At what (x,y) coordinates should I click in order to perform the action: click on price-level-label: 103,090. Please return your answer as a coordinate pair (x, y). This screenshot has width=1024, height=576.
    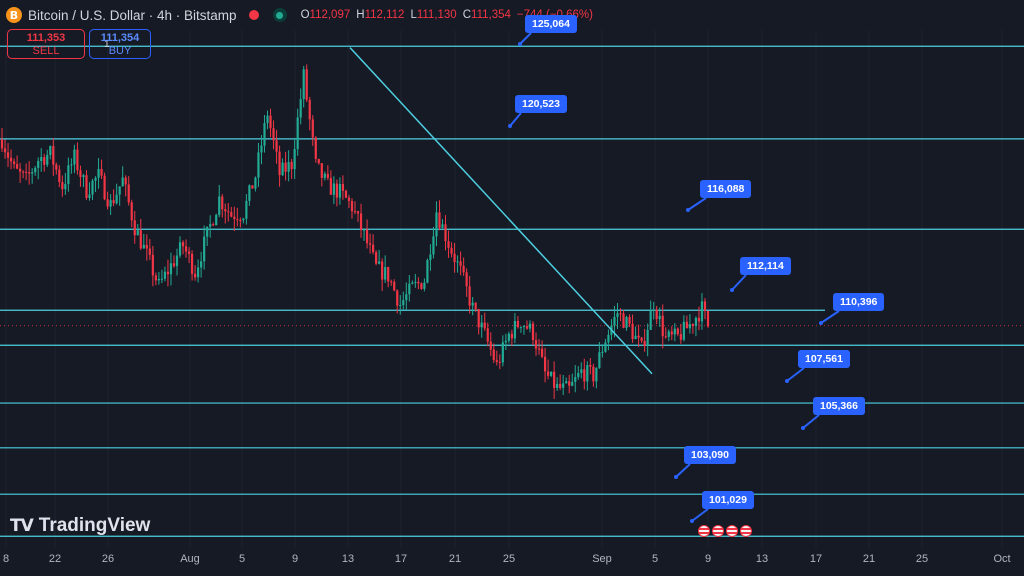
    Looking at the image, I should click on (710, 455).